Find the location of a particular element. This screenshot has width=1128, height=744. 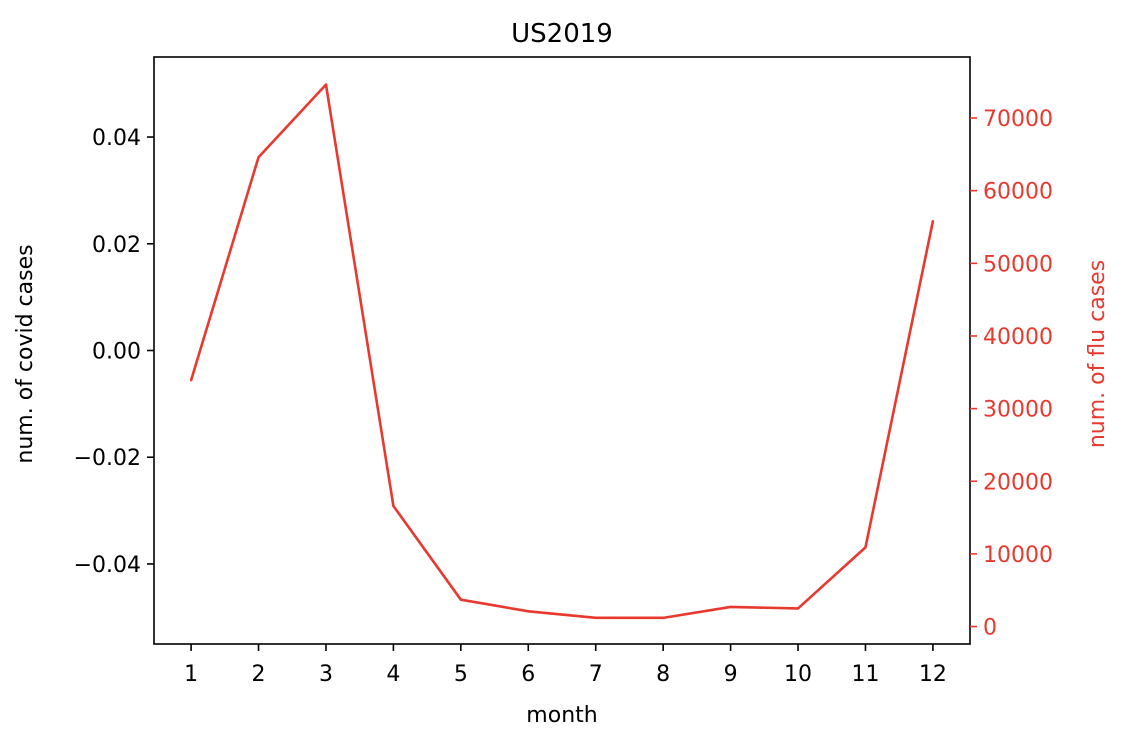

right-y-tick-label: 70000 is located at coordinates (1018, 119).